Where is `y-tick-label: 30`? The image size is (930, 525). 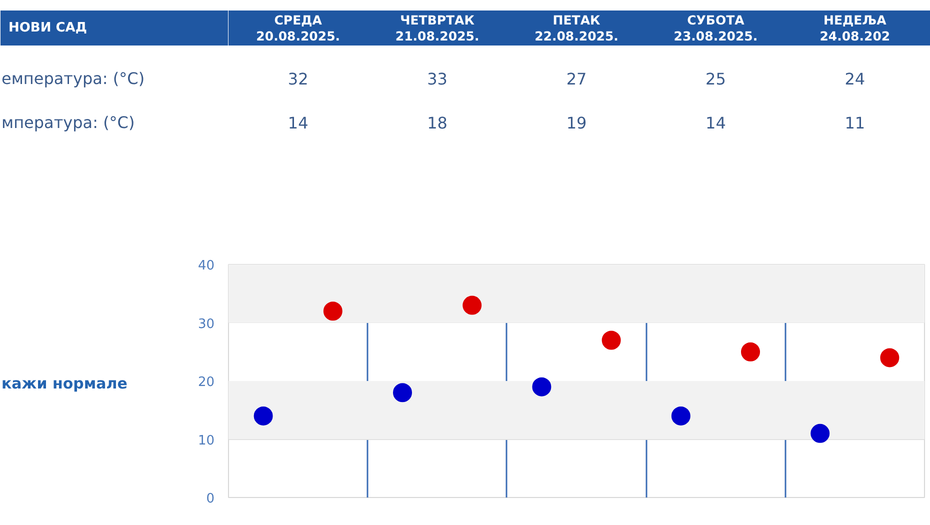
y-tick-label: 30 is located at coordinates (206, 324).